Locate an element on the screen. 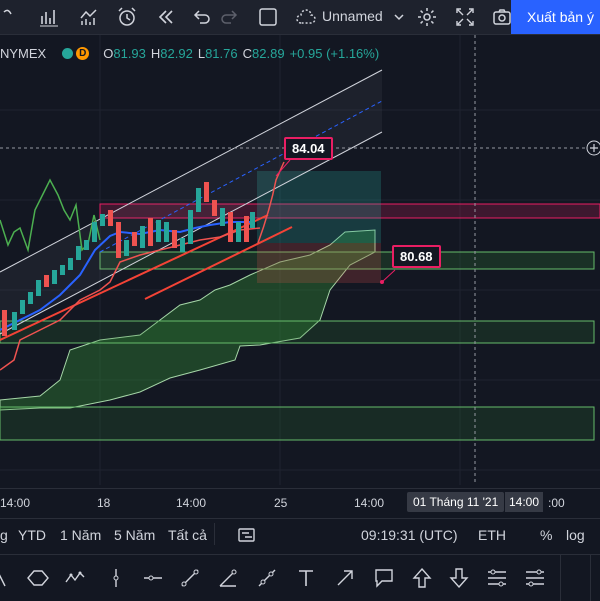 This screenshot has height=601, width=600. range-ytd: YTD is located at coordinates (32, 535).